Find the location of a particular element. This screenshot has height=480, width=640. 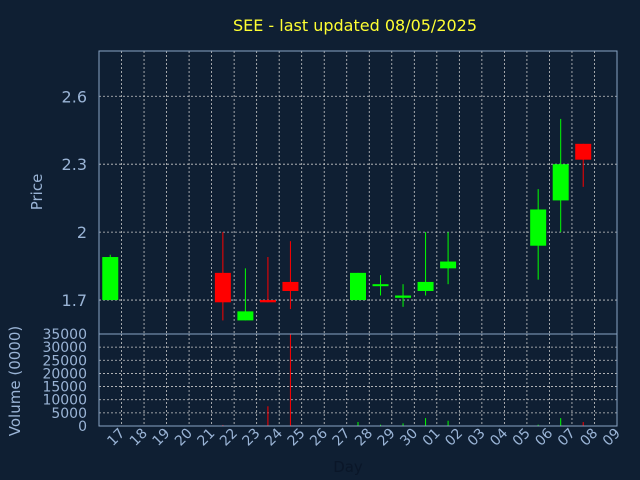

x-tick-label: 07 is located at coordinates (567, 438).